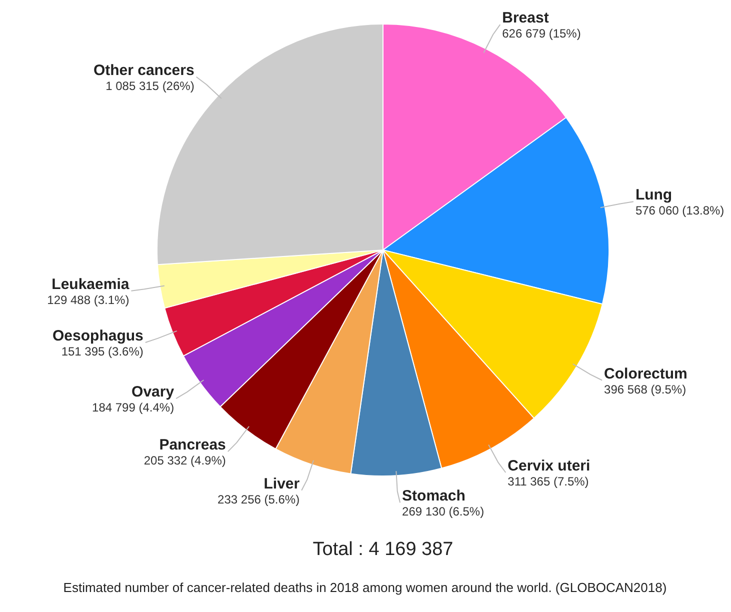  What do you see at coordinates (133, 407) in the screenshot?
I see `data-label: 184 799 (4.4%)` at bounding box center [133, 407].